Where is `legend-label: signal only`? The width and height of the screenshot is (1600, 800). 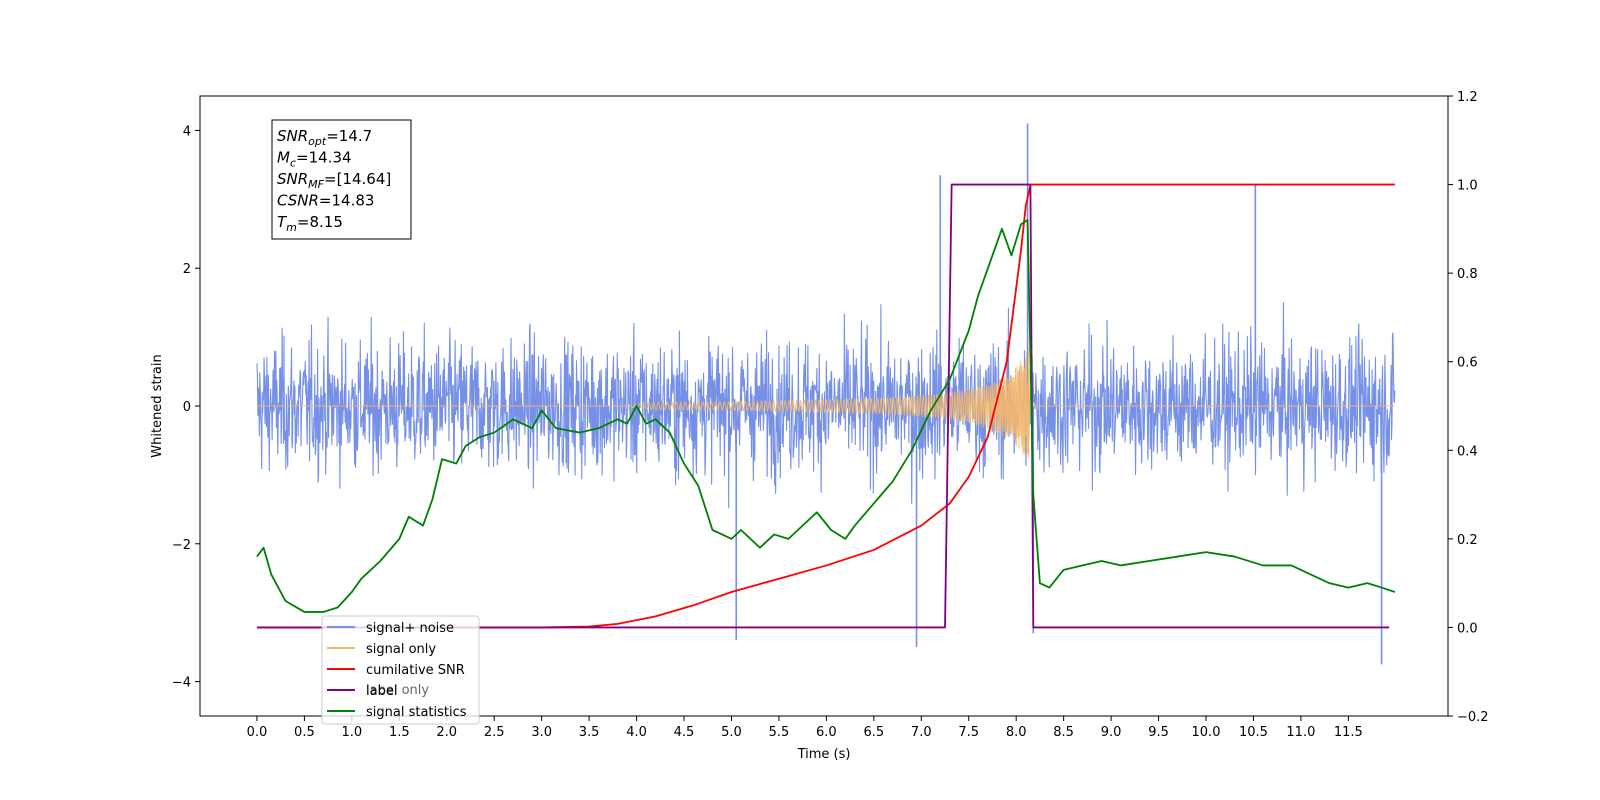 legend-label: signal only is located at coordinates (401, 649).